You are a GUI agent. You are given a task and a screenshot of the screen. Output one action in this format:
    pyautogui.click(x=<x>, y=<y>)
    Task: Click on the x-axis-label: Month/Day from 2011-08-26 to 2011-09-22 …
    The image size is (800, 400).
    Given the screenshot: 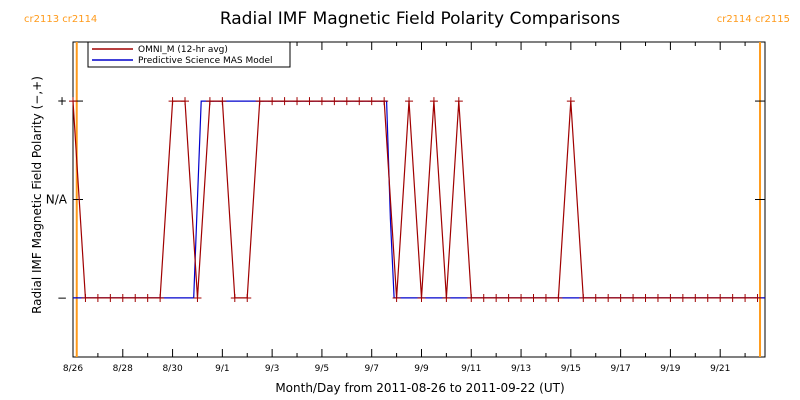 What is the action you would take?
    pyautogui.click(x=419, y=388)
    